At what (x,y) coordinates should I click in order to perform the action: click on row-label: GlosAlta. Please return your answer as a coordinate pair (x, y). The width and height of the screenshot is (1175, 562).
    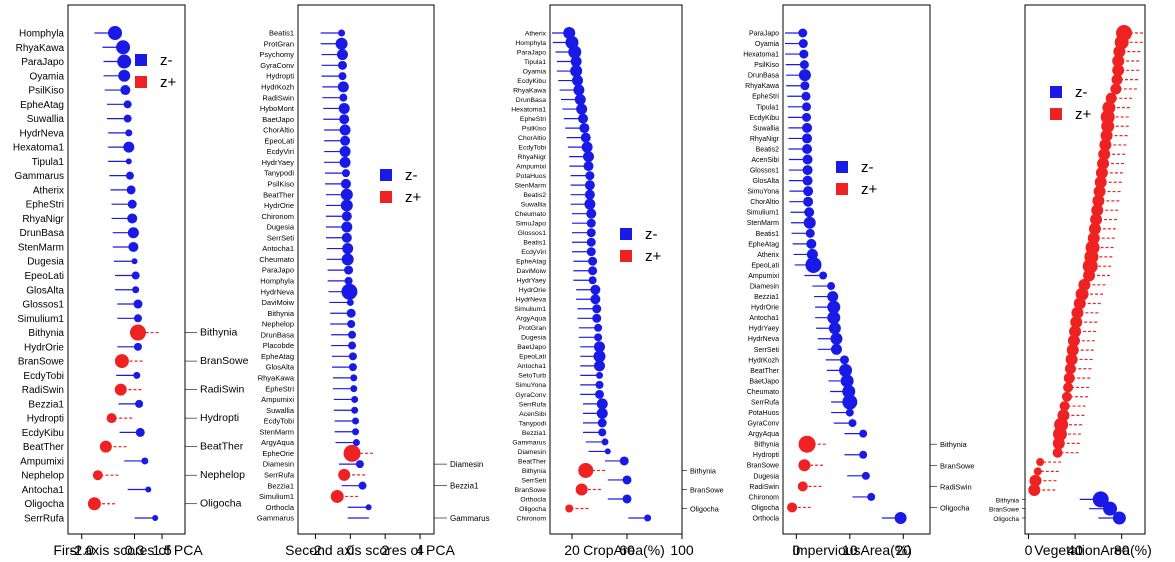
    Looking at the image, I should click on (766, 181).